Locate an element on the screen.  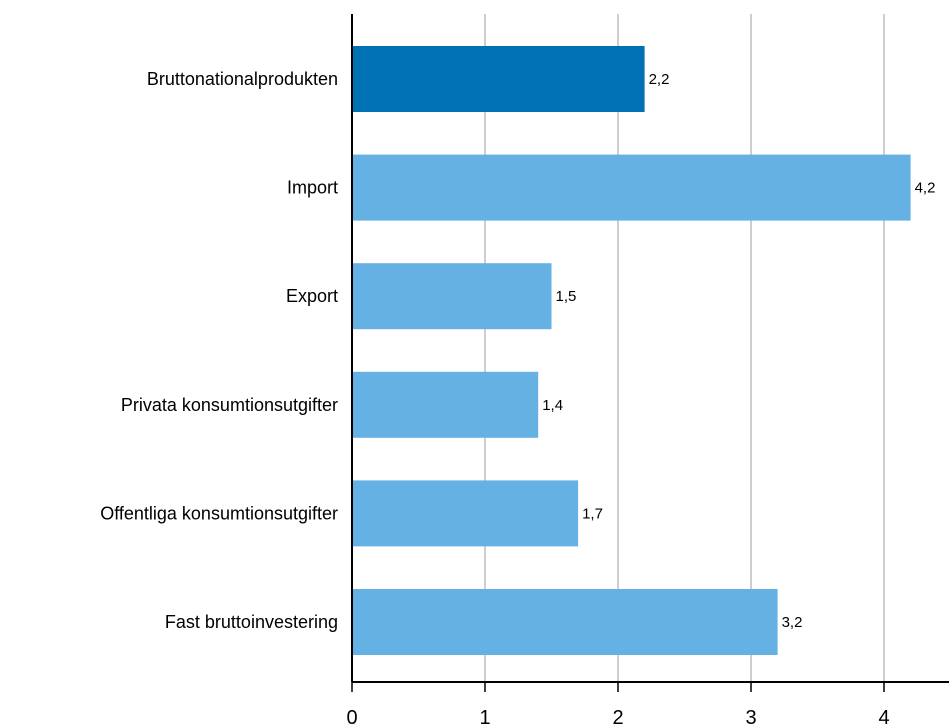
x-tick-label-1: 1 is located at coordinates (484, 717).